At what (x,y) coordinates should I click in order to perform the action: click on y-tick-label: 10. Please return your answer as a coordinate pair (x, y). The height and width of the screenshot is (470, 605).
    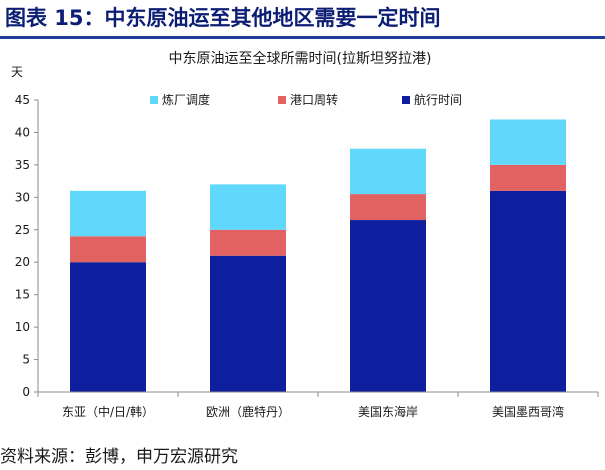
    Looking at the image, I should click on (22, 327).